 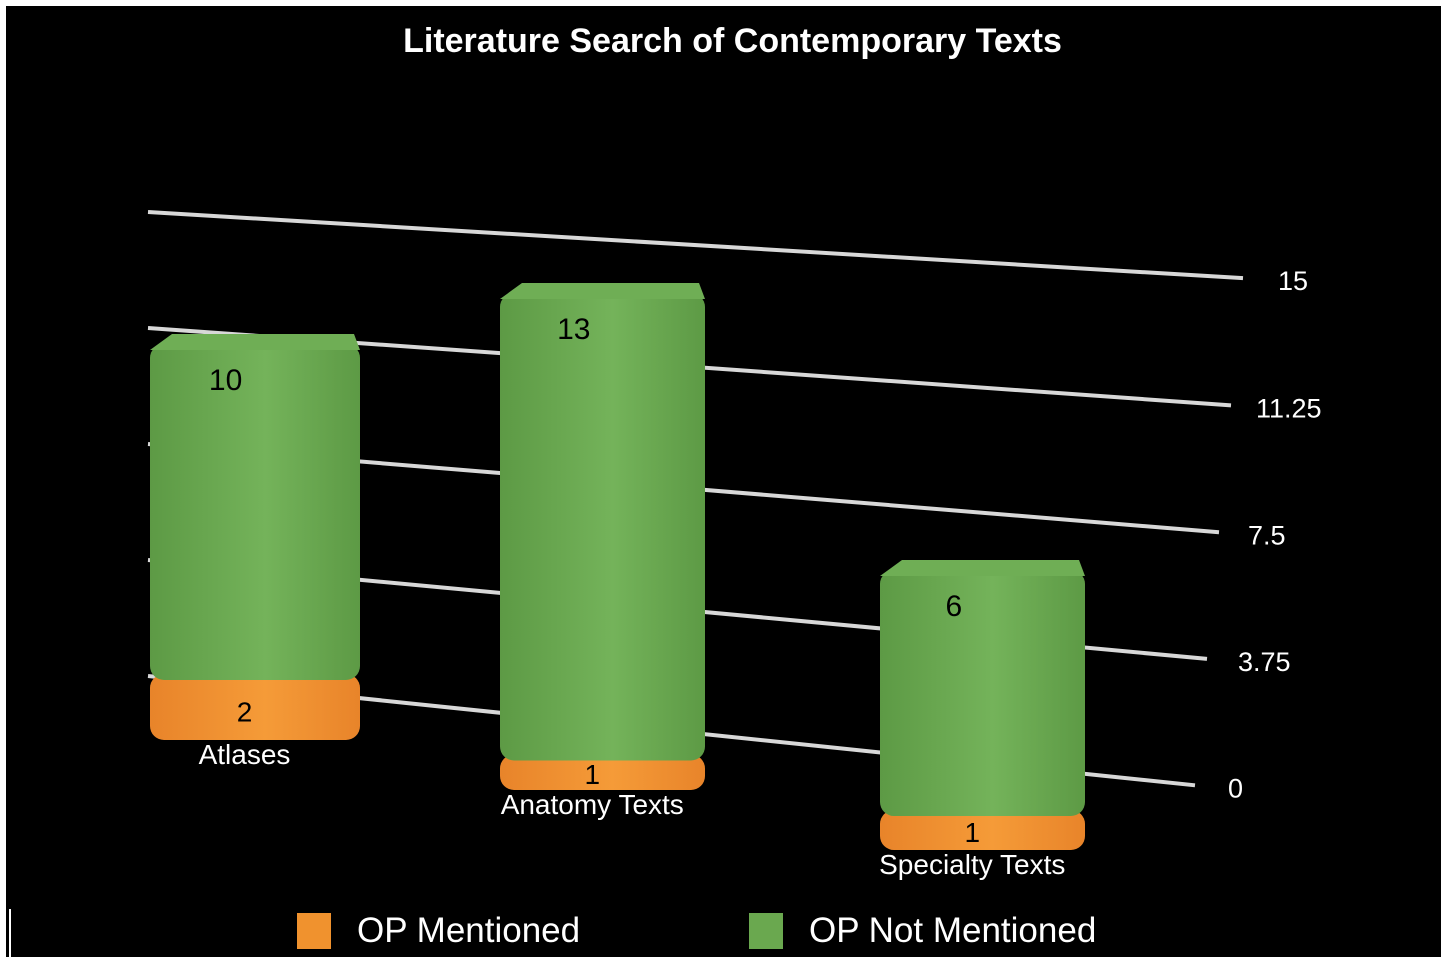 What do you see at coordinates (766, 931) in the screenshot?
I see `legend-swatch-op-not-mentioned` at bounding box center [766, 931].